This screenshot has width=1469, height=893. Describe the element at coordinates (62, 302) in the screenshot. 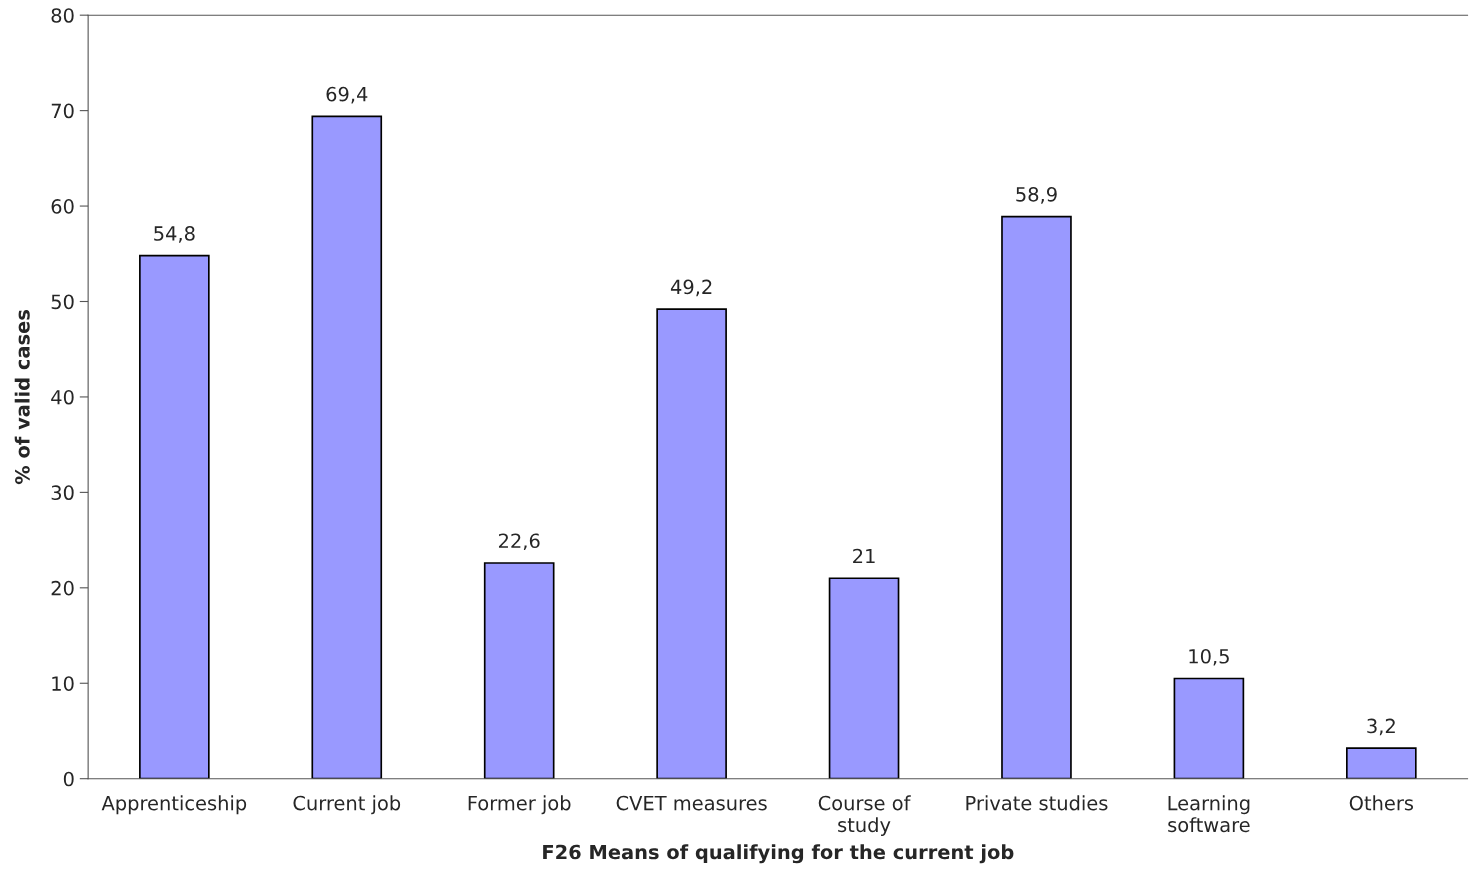

I see `y-tick-label: 50` at that location.